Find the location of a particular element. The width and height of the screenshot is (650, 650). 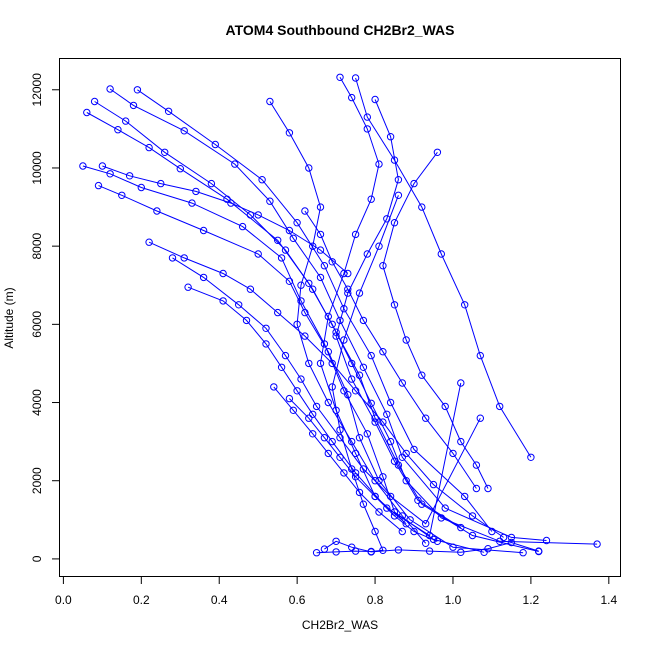

x-tick-label: 1.2 is located at coordinates (531, 600).